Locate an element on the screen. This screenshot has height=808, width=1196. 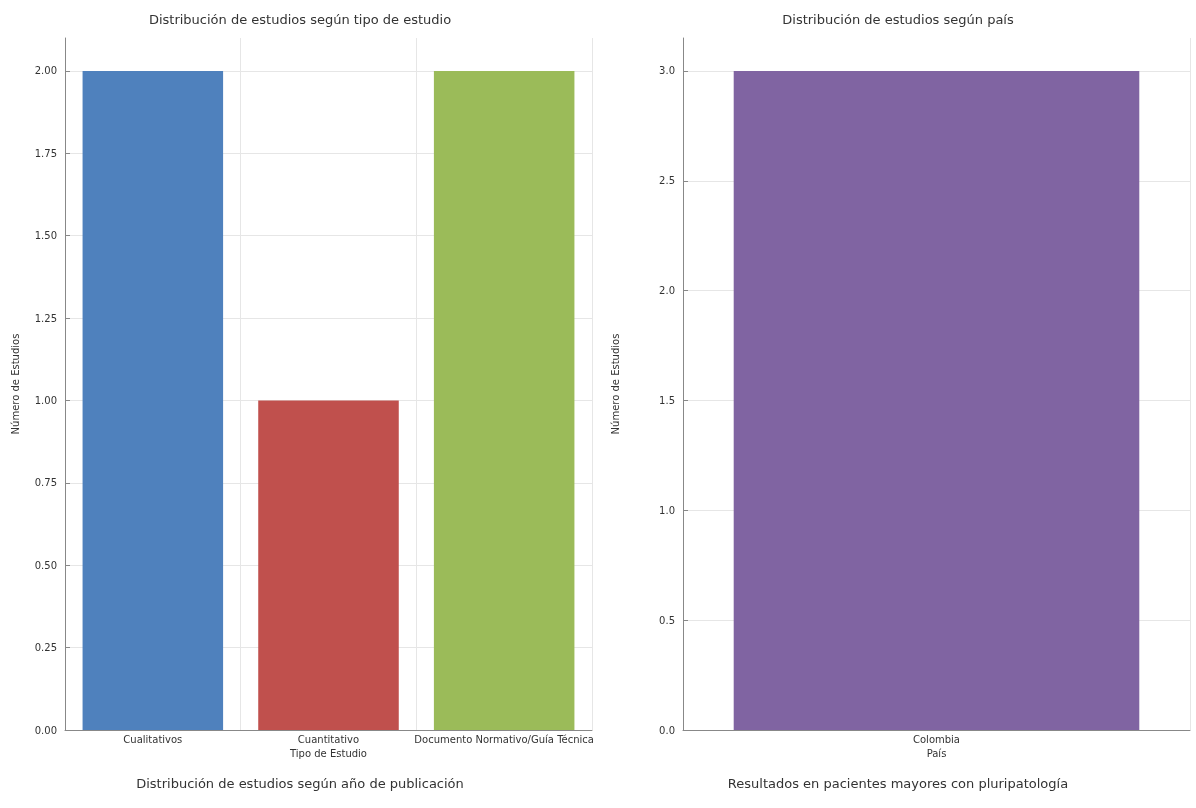
y-tick-label: 1.75 is located at coordinates (45, 153).